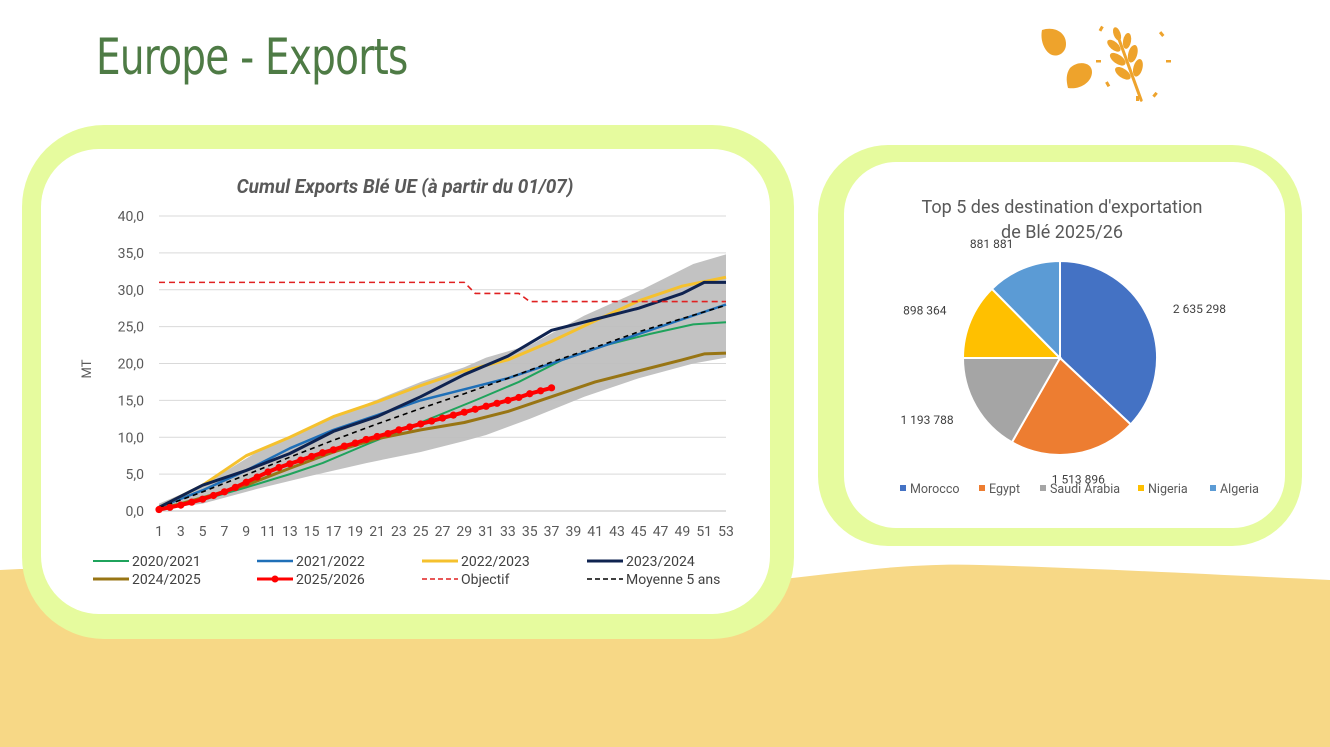 The width and height of the screenshot is (1330, 747). What do you see at coordinates (991, 244) in the screenshot?
I see `pie-label-algeria: 881 881` at bounding box center [991, 244].